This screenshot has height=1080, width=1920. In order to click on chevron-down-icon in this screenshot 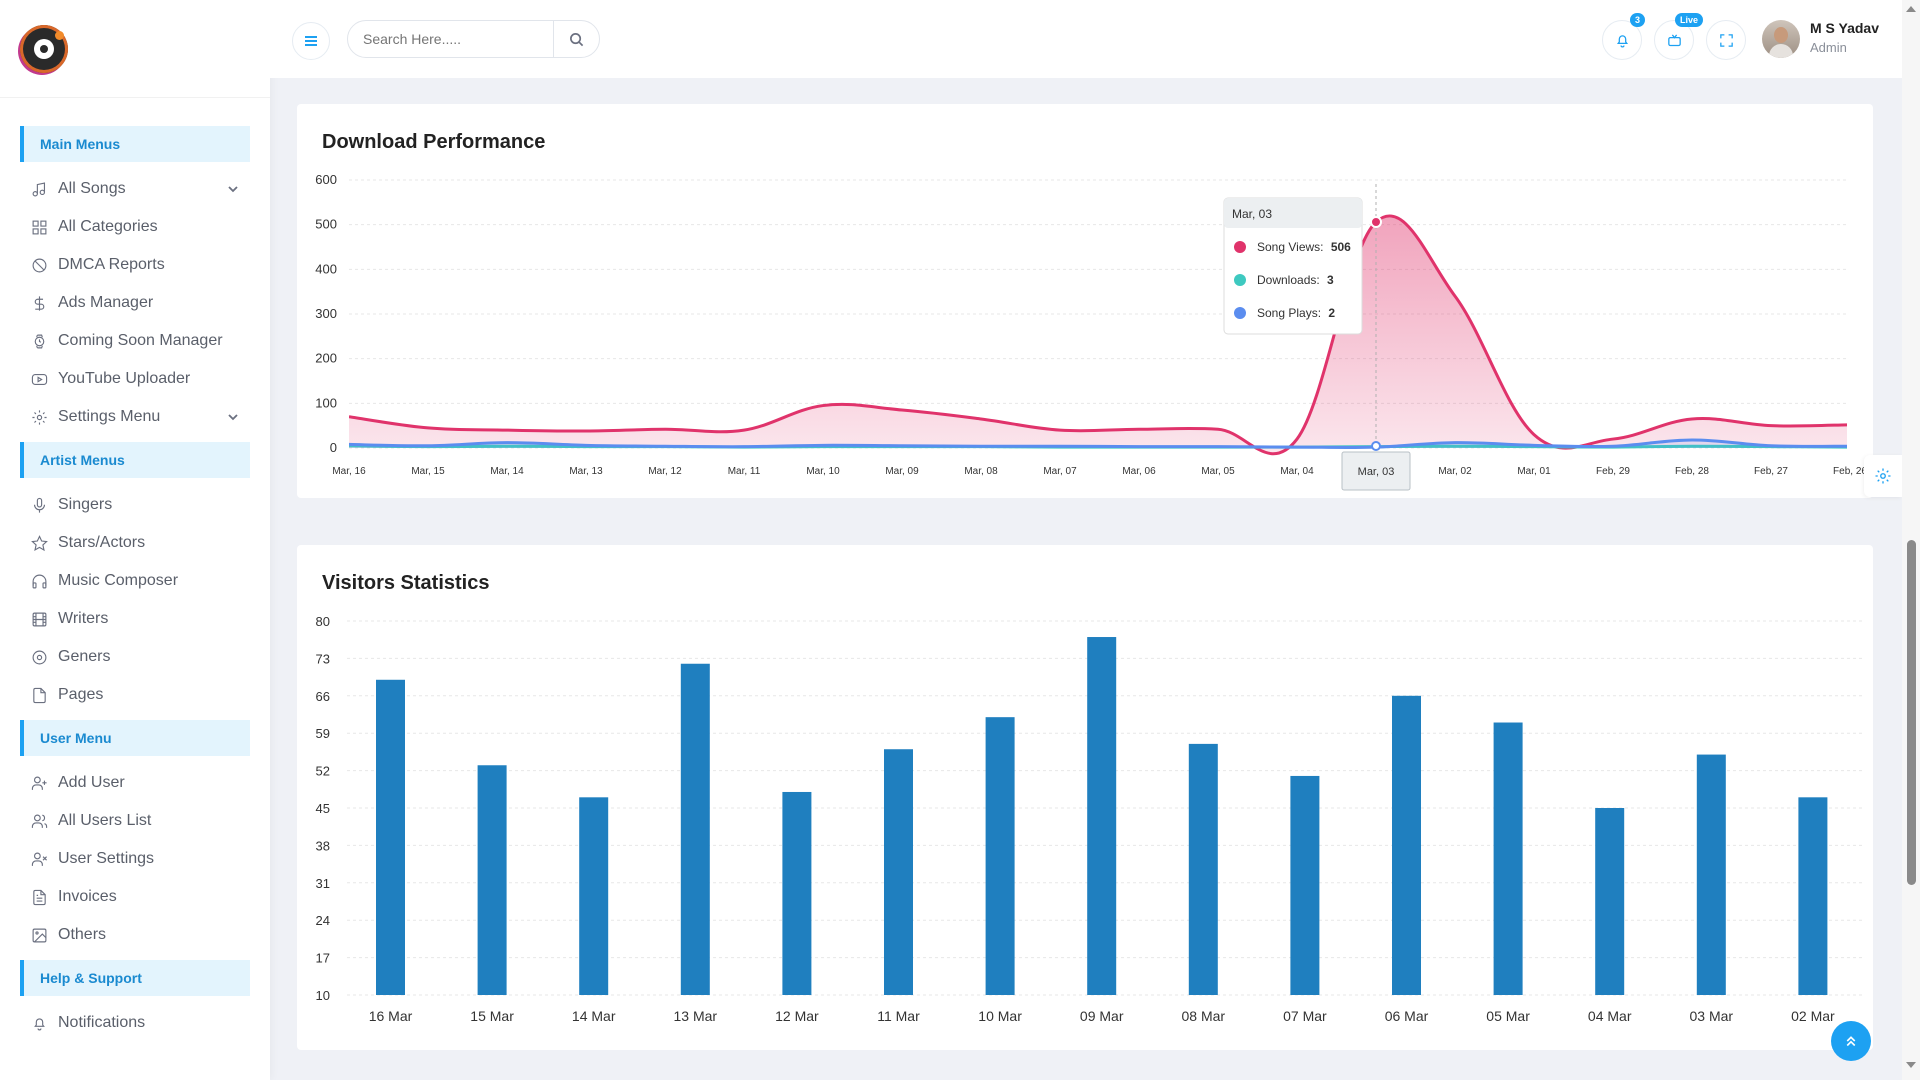, I will do `click(233, 417)`.